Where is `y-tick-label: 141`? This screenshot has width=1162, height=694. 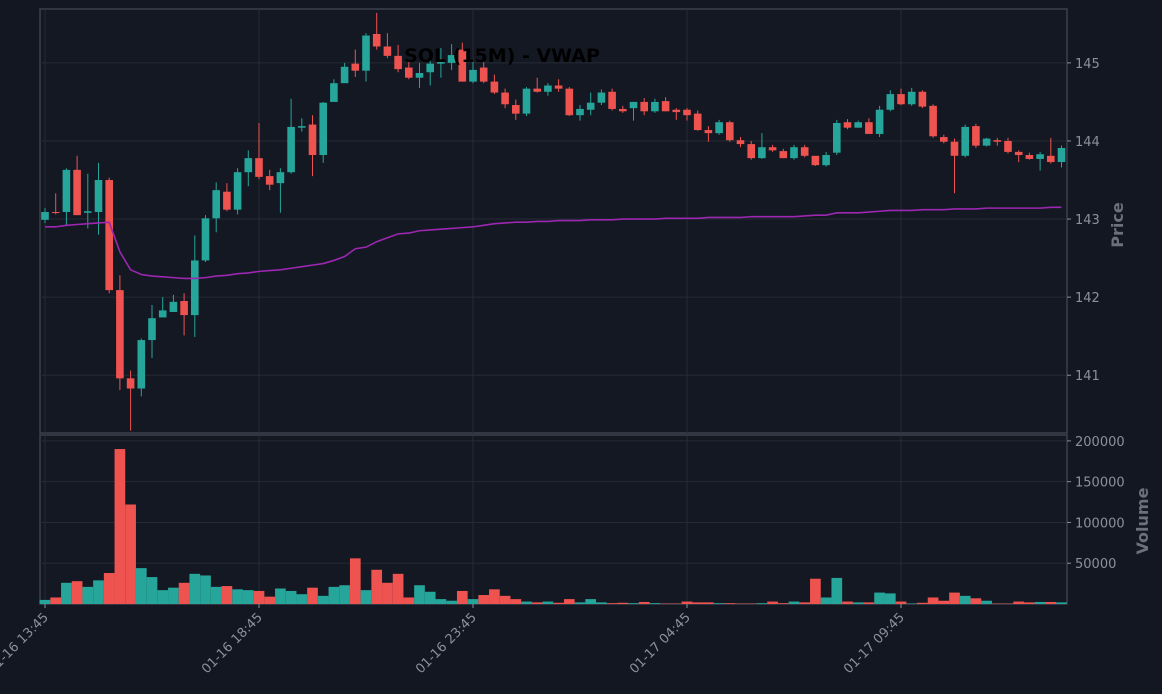 y-tick-label: 141 is located at coordinates (1087, 376).